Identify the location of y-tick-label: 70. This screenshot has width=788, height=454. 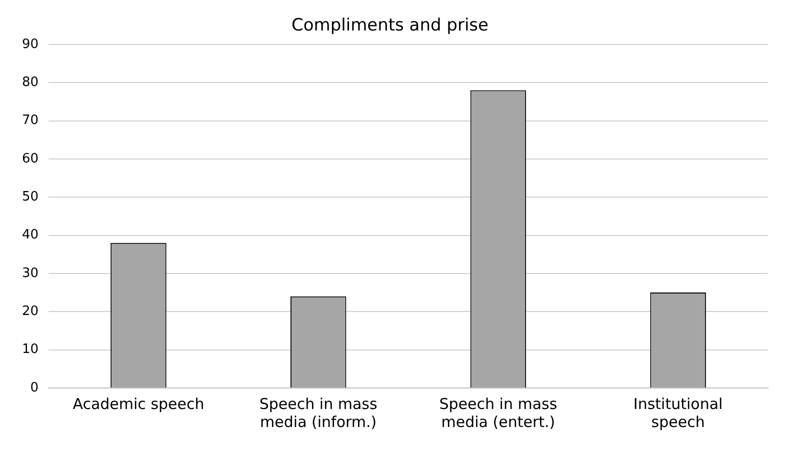
(30, 120).